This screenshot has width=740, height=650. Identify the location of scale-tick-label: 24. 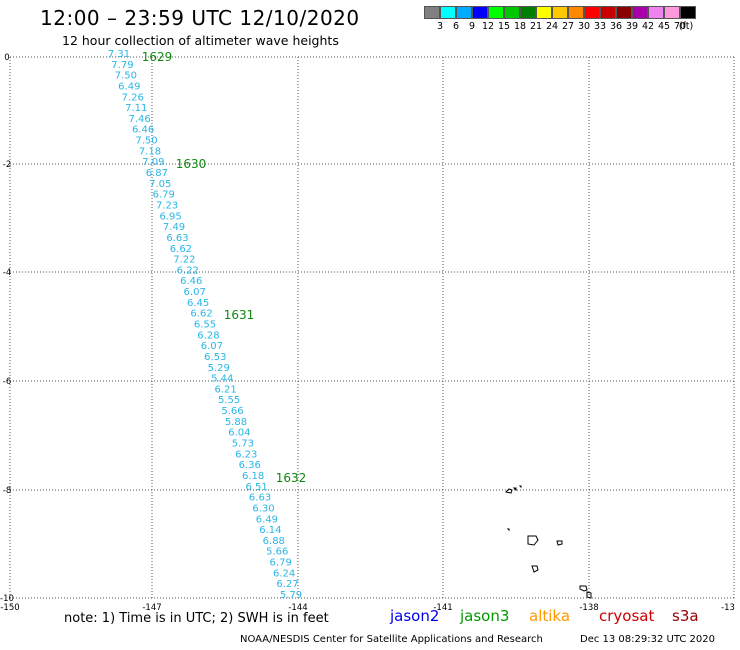
(552, 26).